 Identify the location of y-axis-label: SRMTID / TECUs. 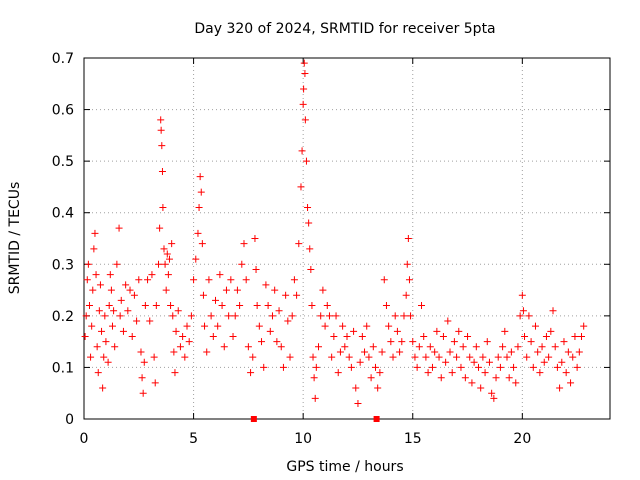
(15, 238).